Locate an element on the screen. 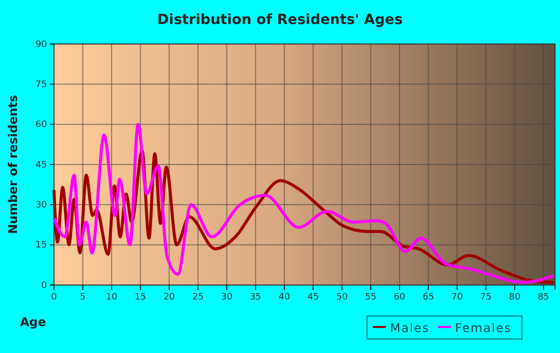 The image size is (560, 353). x-tick-label: 25 is located at coordinates (198, 297).